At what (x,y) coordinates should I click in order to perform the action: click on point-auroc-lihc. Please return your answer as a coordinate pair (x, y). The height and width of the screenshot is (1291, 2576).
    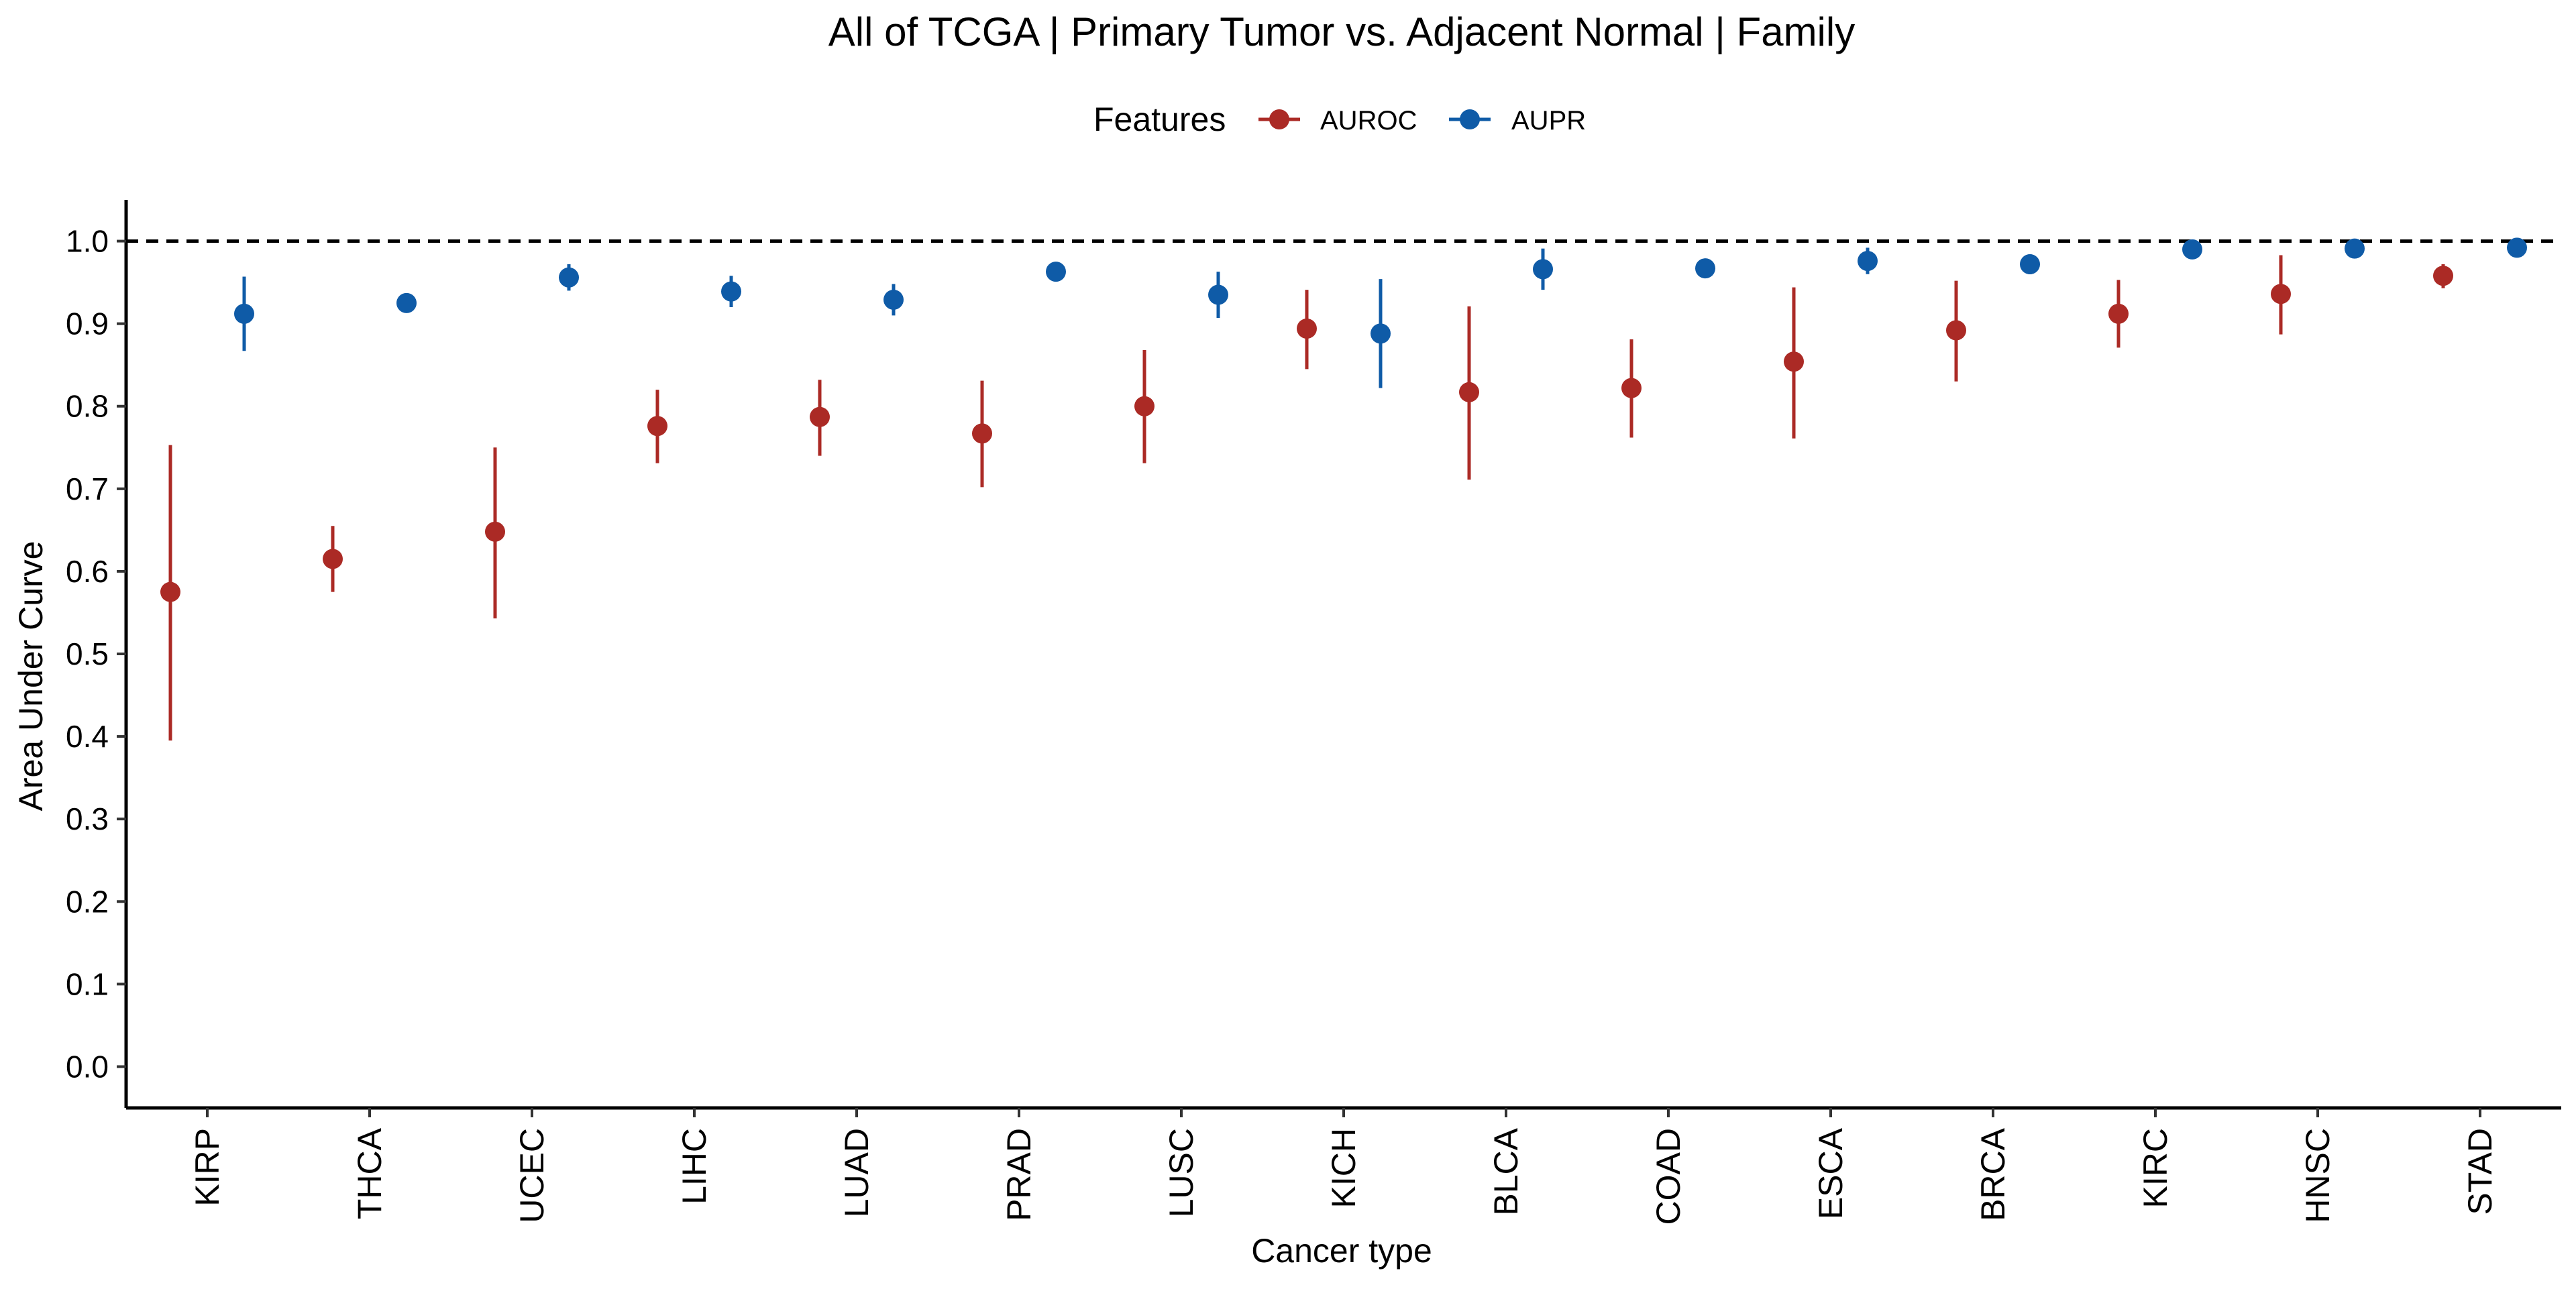
    Looking at the image, I should click on (657, 426).